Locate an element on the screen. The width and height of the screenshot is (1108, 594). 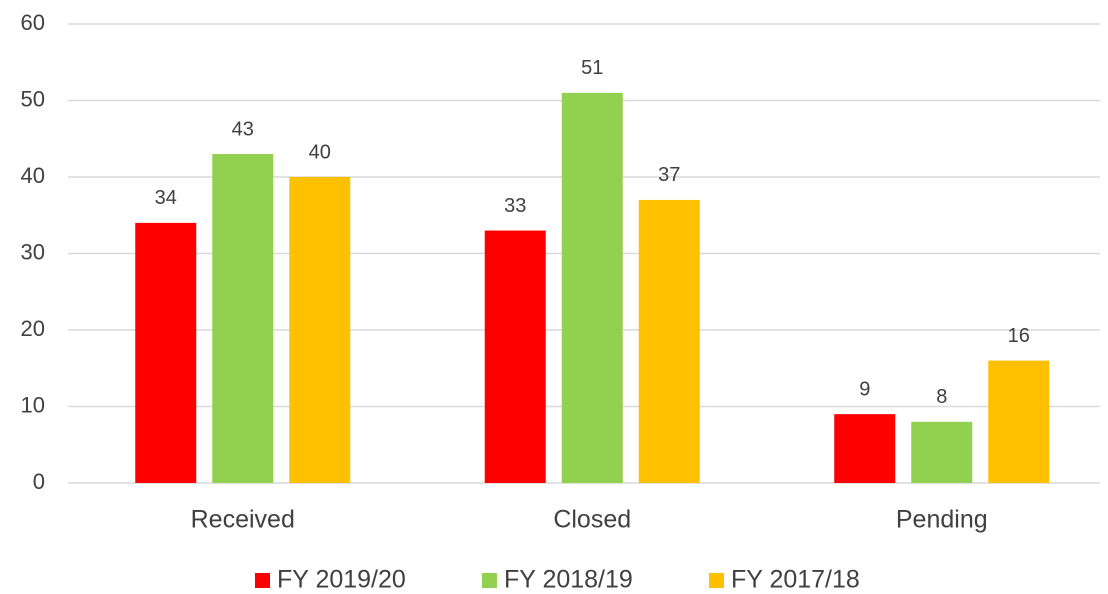
x-tick-label: Pending is located at coordinates (942, 520).